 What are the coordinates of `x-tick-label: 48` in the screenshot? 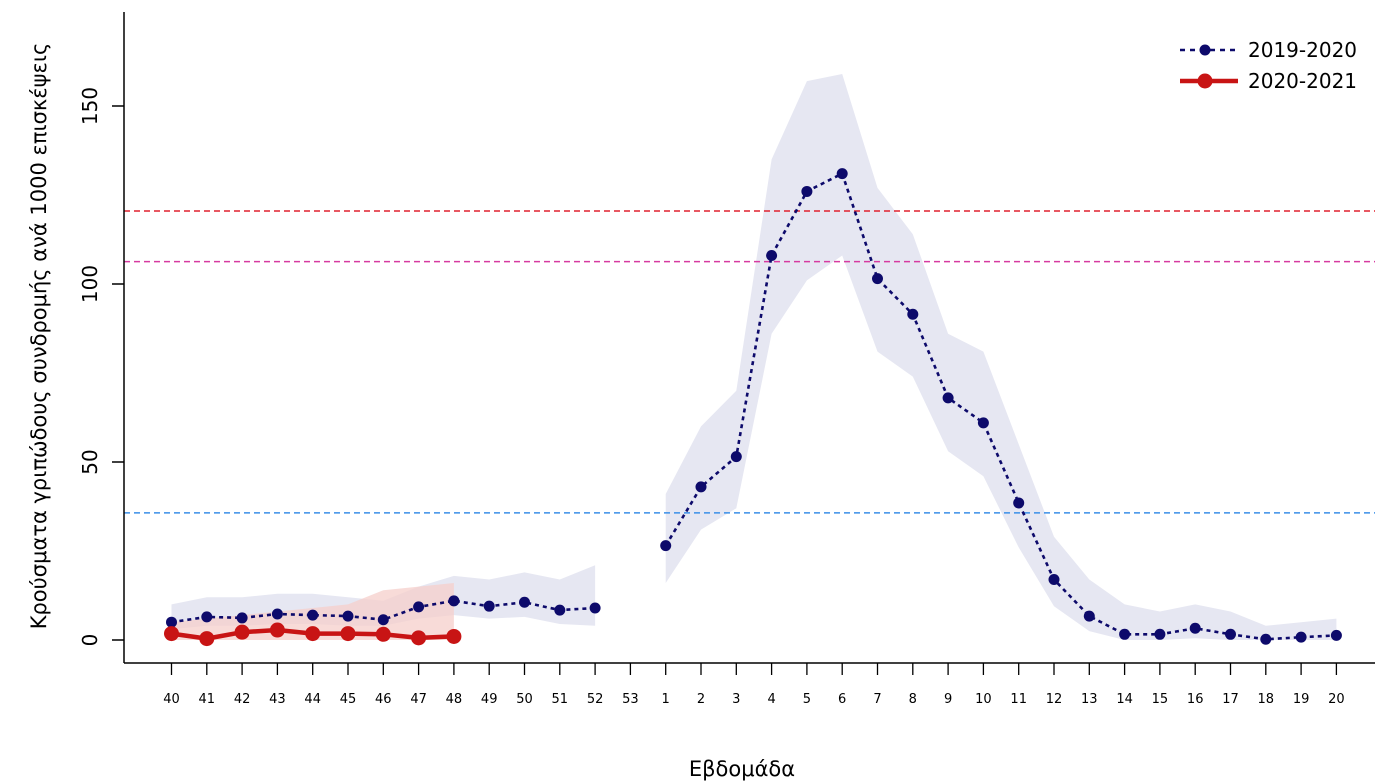 It's located at (454, 699).